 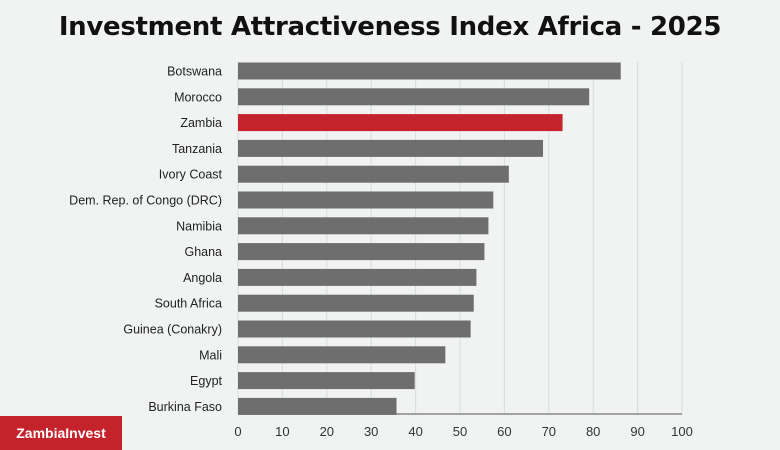 I want to click on x-tick-label: 40, so click(x=415, y=431).